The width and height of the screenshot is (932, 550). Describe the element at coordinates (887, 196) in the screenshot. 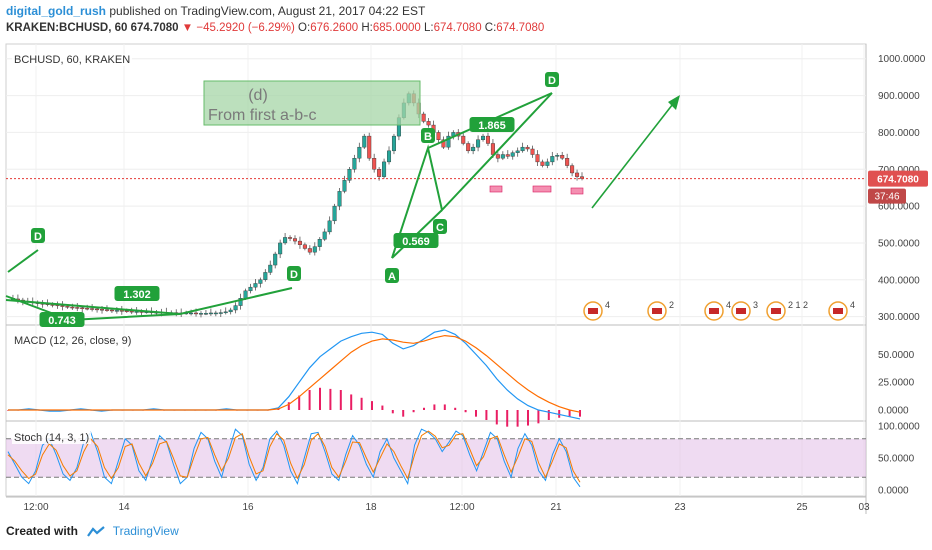

I see `countdown-tag` at that location.